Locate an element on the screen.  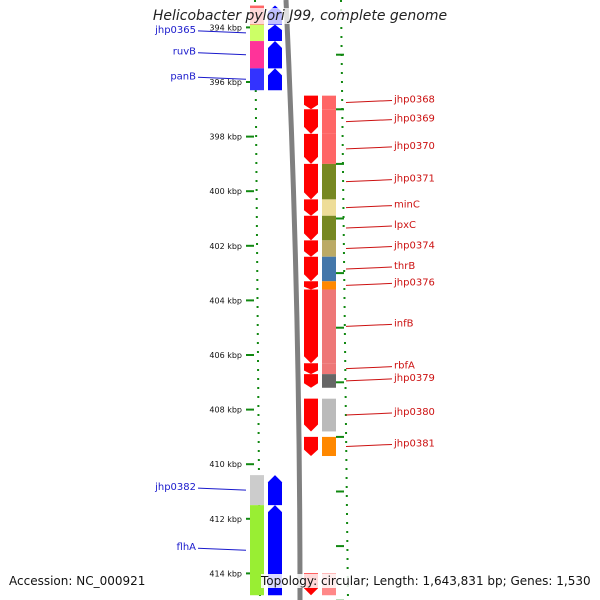
gene-label-jhp0376: jhp0376 is located at coordinates (414, 282).